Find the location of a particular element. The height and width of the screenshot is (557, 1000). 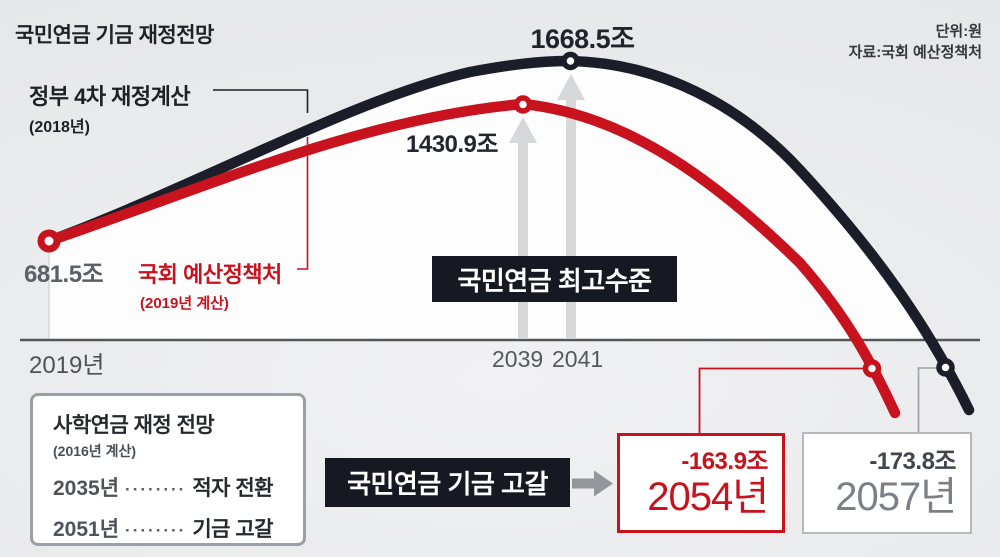

red-deficit-year: 2054년 is located at coordinates (708, 497).